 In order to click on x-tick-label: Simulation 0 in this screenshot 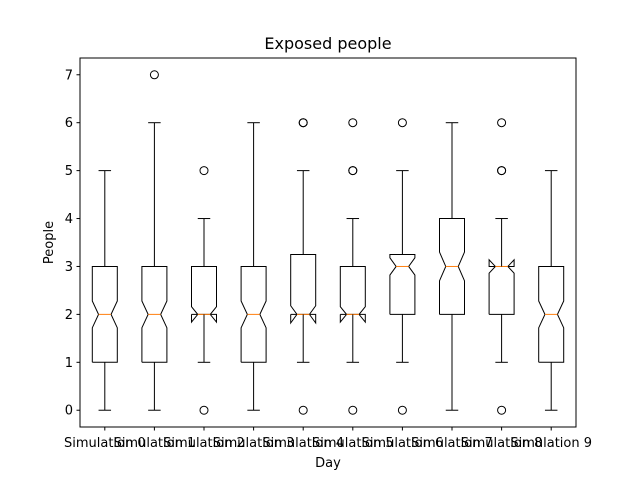, I will do `click(105, 443)`.